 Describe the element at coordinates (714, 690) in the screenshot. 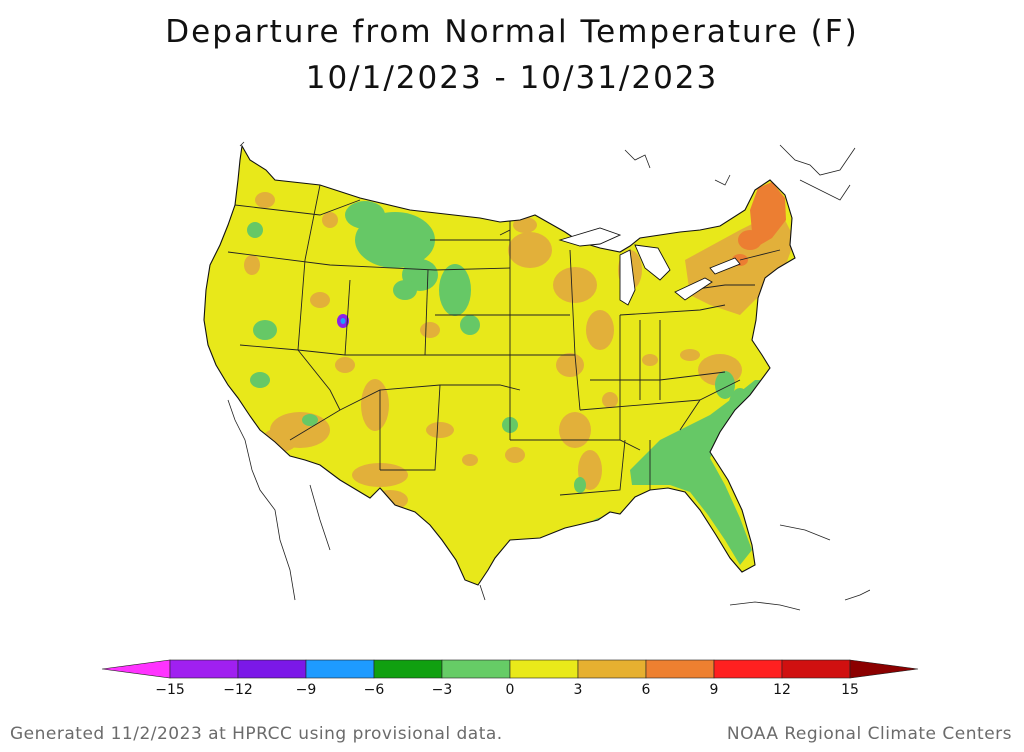

I see `legend-tick-label: 9` at that location.